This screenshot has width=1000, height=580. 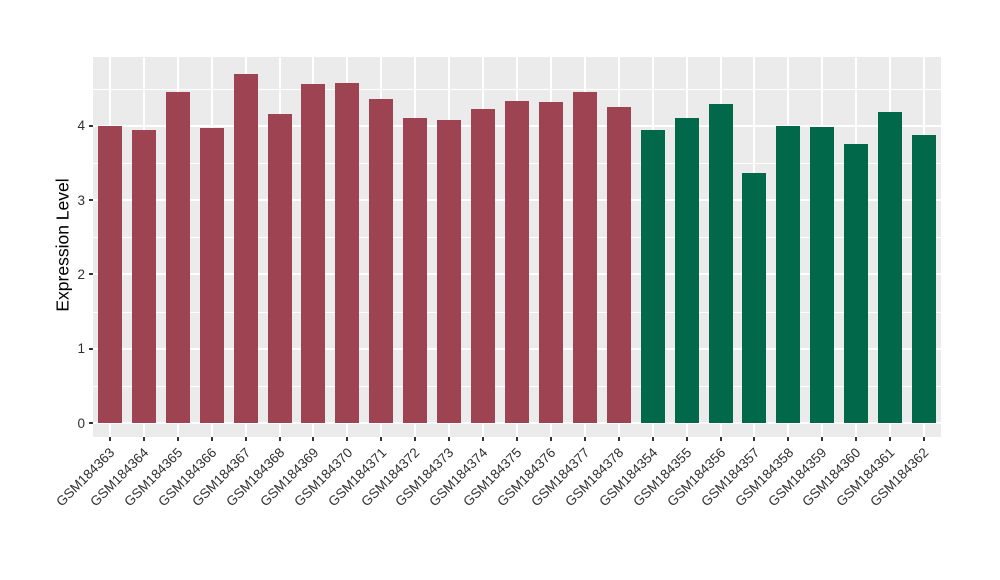 What do you see at coordinates (62, 245) in the screenshot?
I see `y-axis-title: Expression Level` at bounding box center [62, 245].